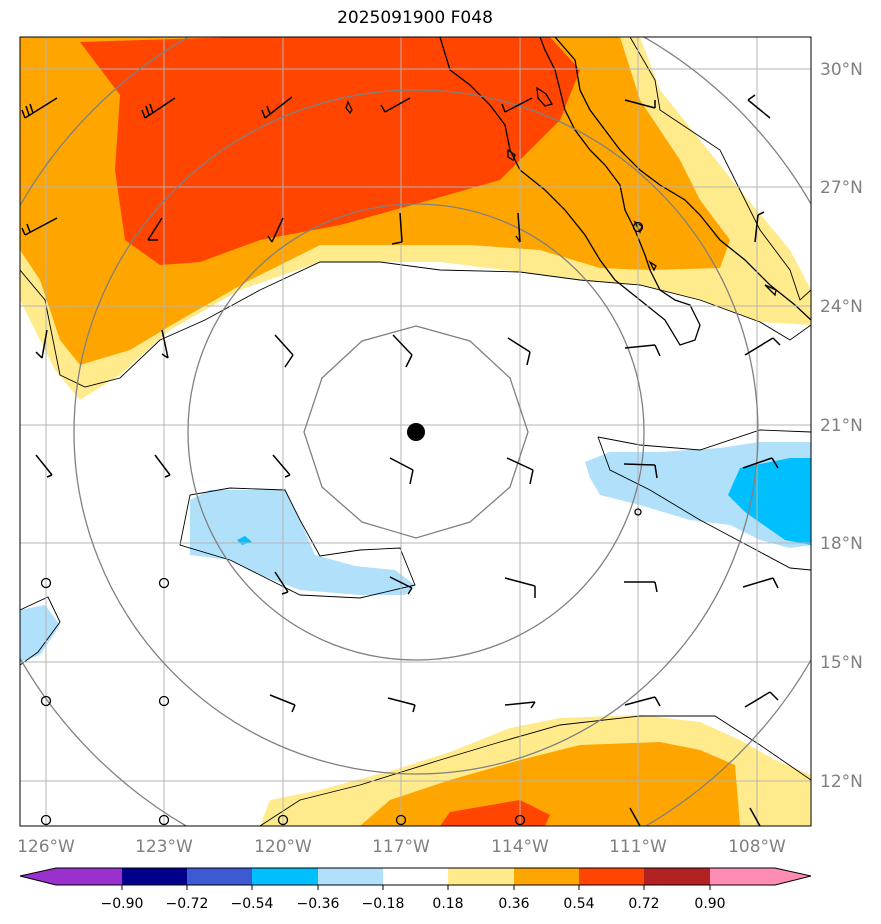 Image resolution: width=881 pixels, height=924 pixels. Describe the element at coordinates (122, 904) in the screenshot. I see `colorbar-tick-label: −0.90` at that location.